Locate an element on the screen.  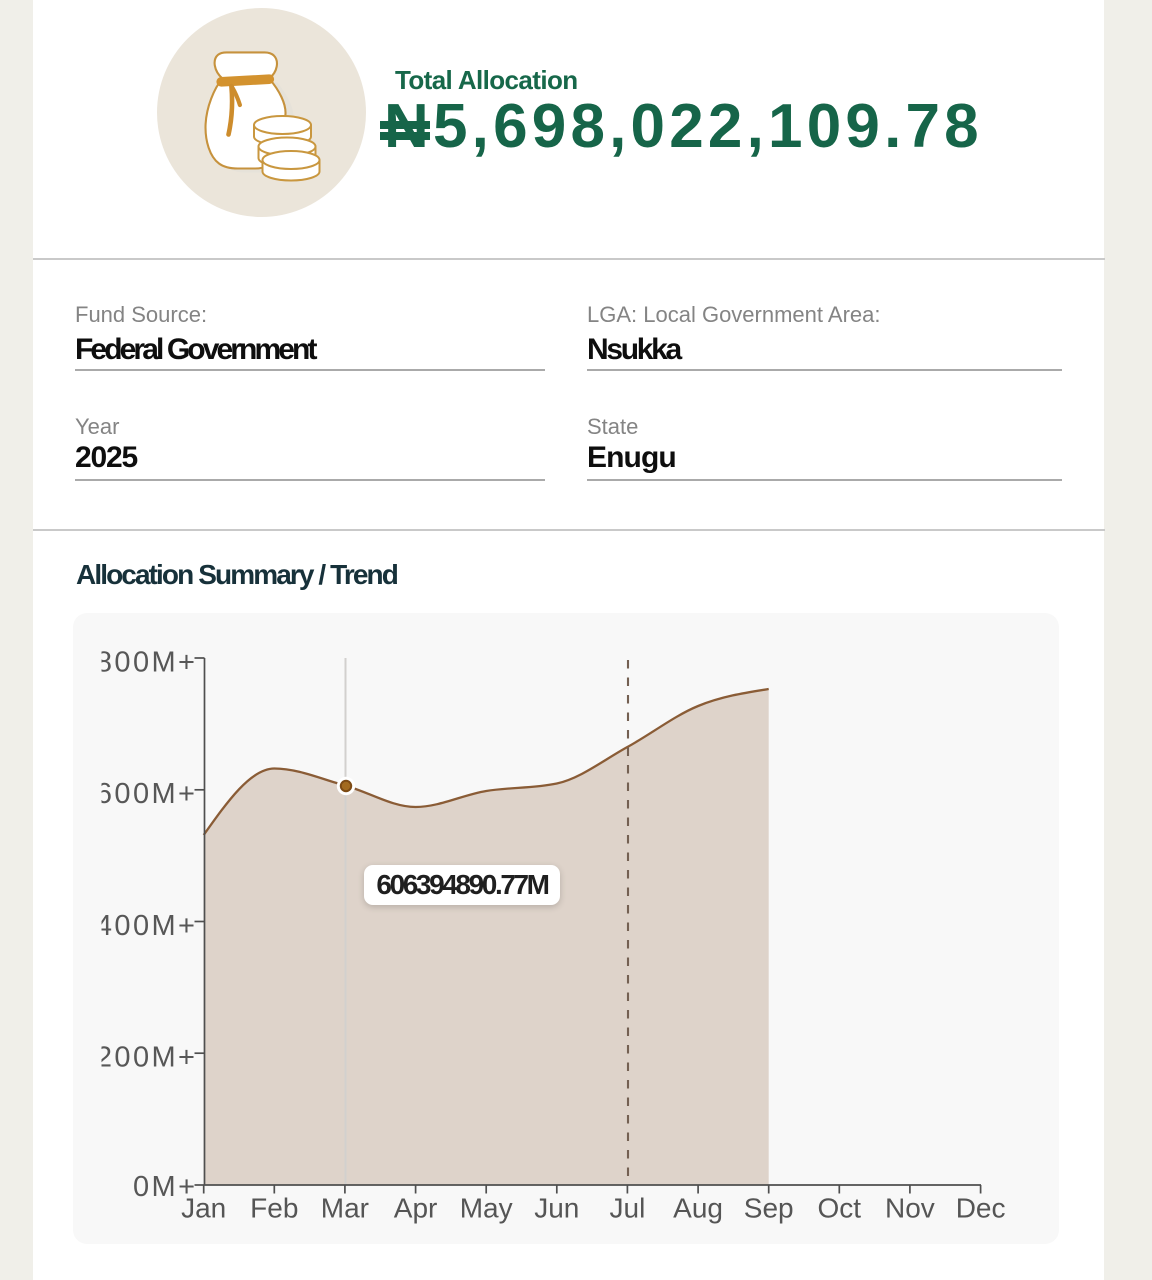
svg-text: 600M+ is located at coordinates (146, 794).